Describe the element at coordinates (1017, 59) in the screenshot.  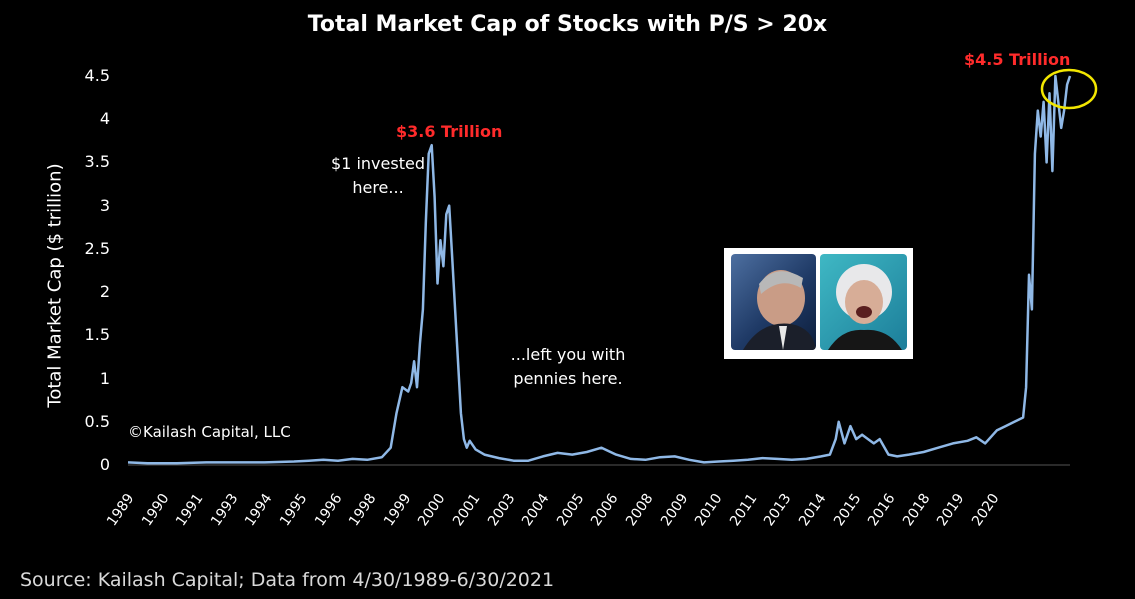
I see `peak-2021-label: $4.5 Trillion` at that location.